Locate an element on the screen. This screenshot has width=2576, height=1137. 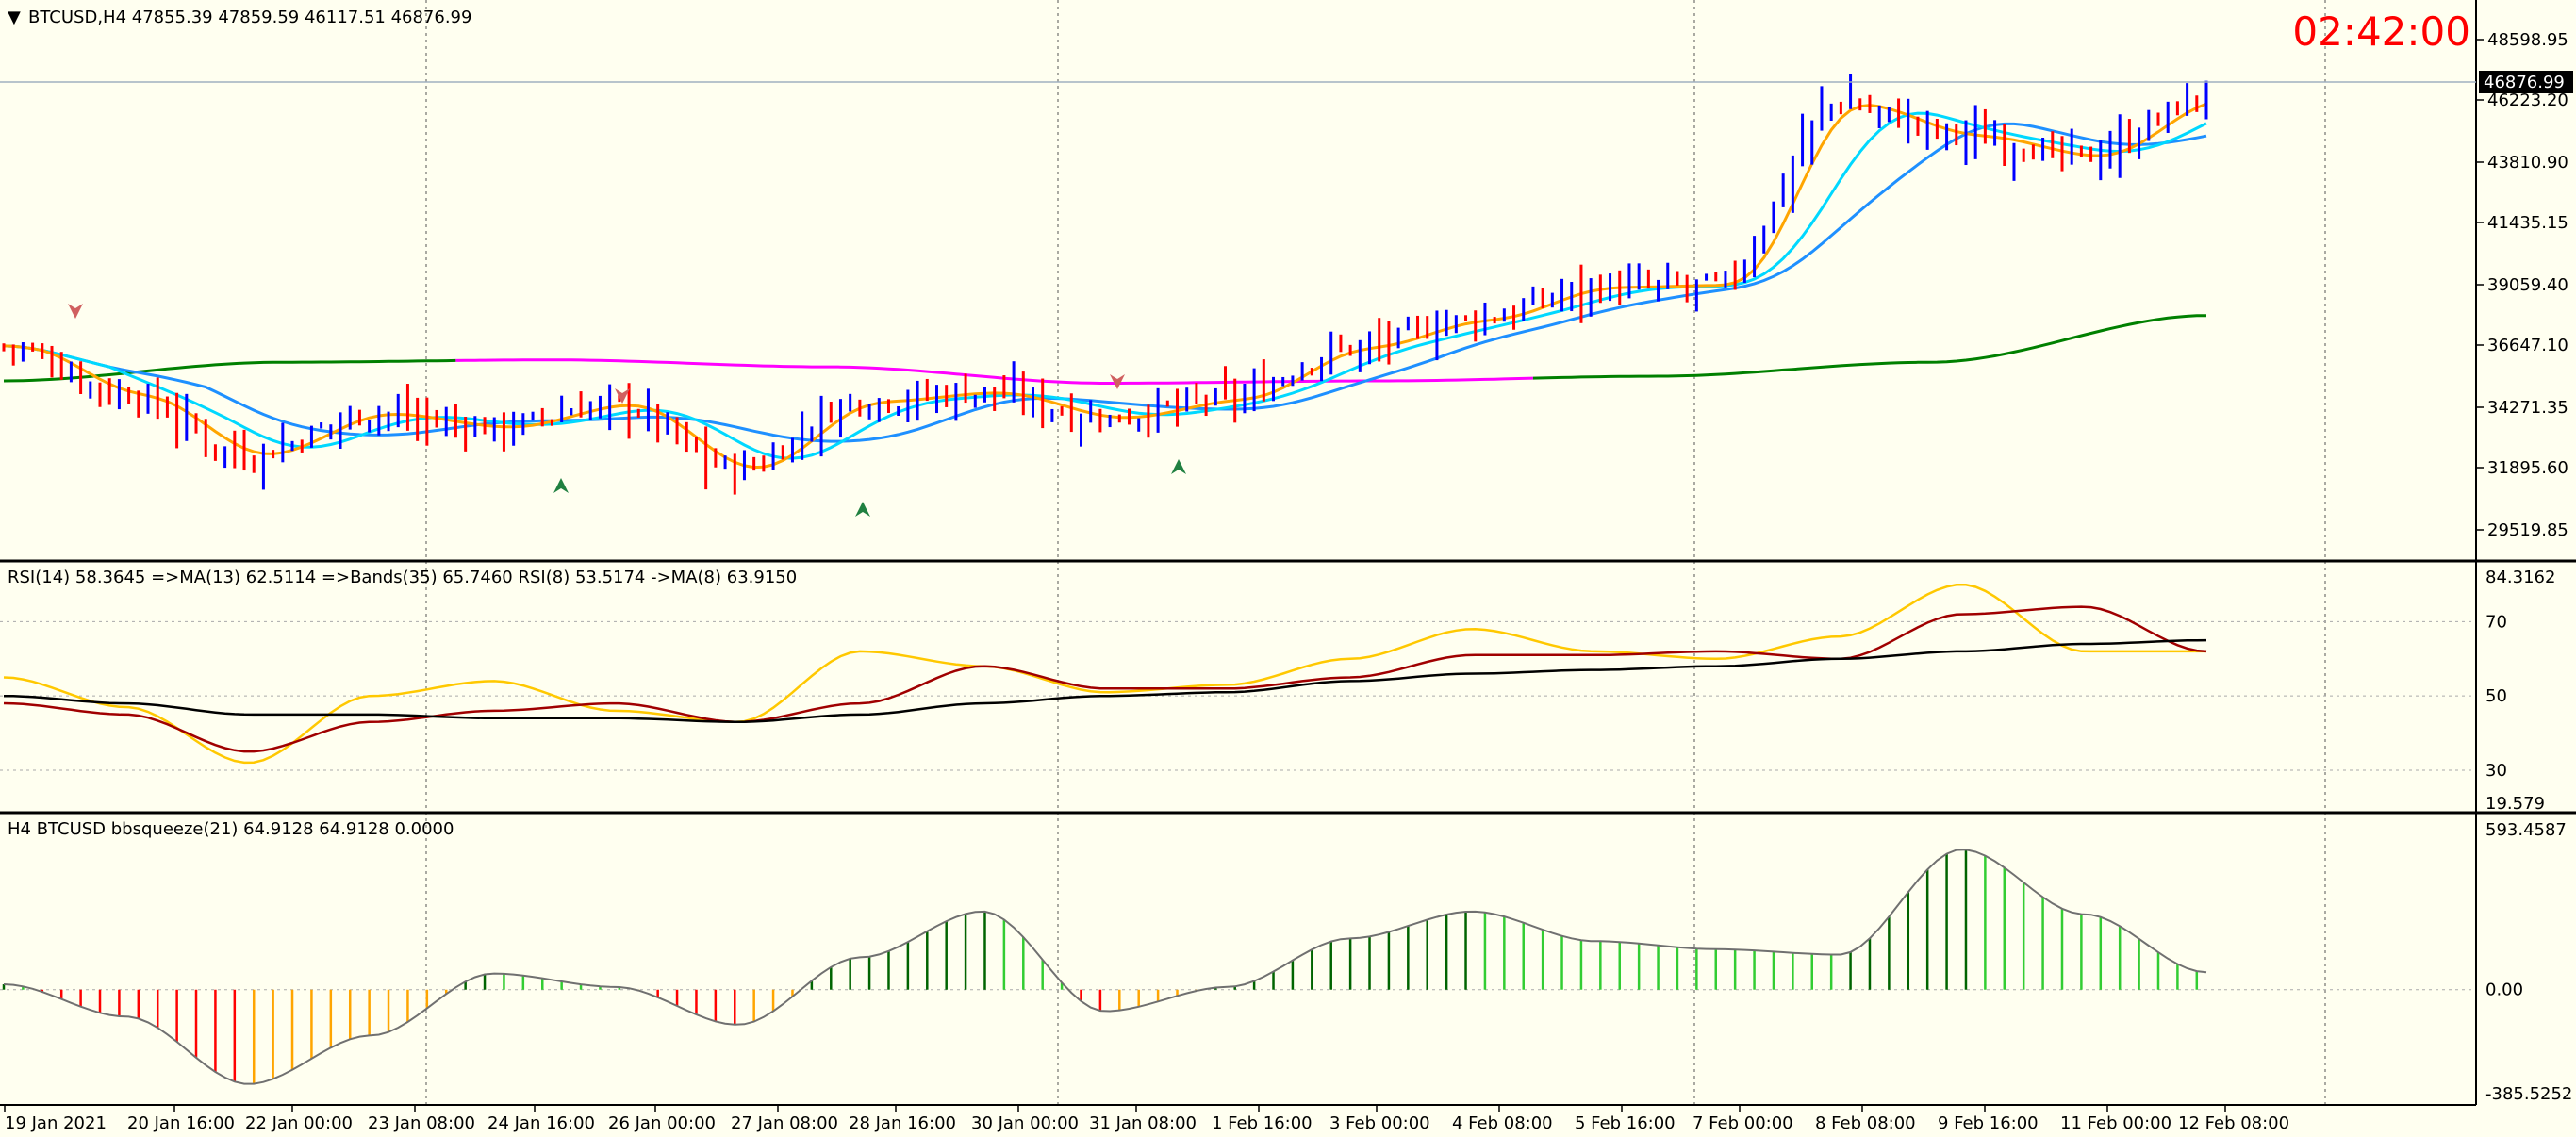
rsi-panel is located at coordinates (1105, 674).